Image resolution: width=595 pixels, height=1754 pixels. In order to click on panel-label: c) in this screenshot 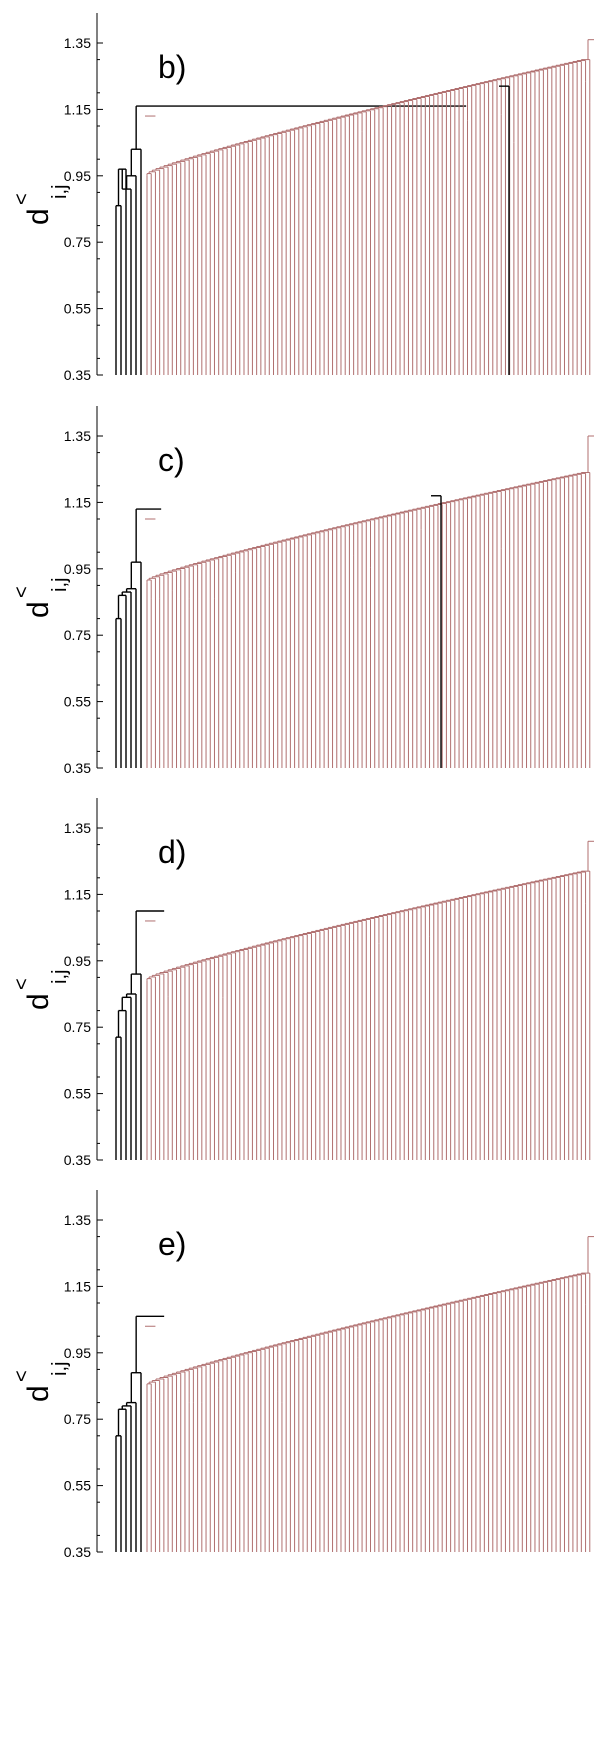, I will do `click(171, 460)`.